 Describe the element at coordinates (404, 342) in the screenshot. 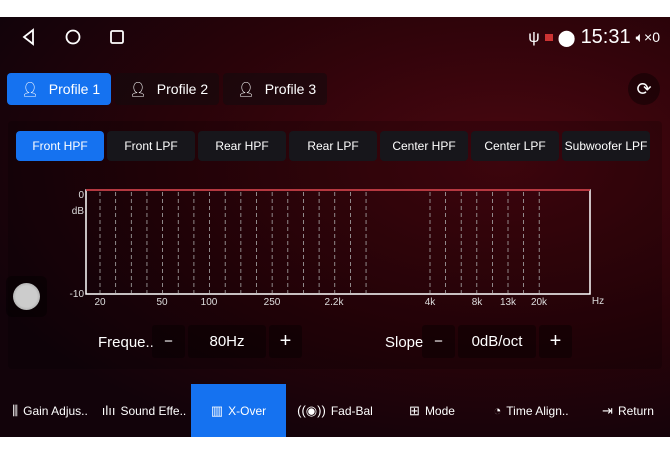

I see `slope-label: Slope` at that location.